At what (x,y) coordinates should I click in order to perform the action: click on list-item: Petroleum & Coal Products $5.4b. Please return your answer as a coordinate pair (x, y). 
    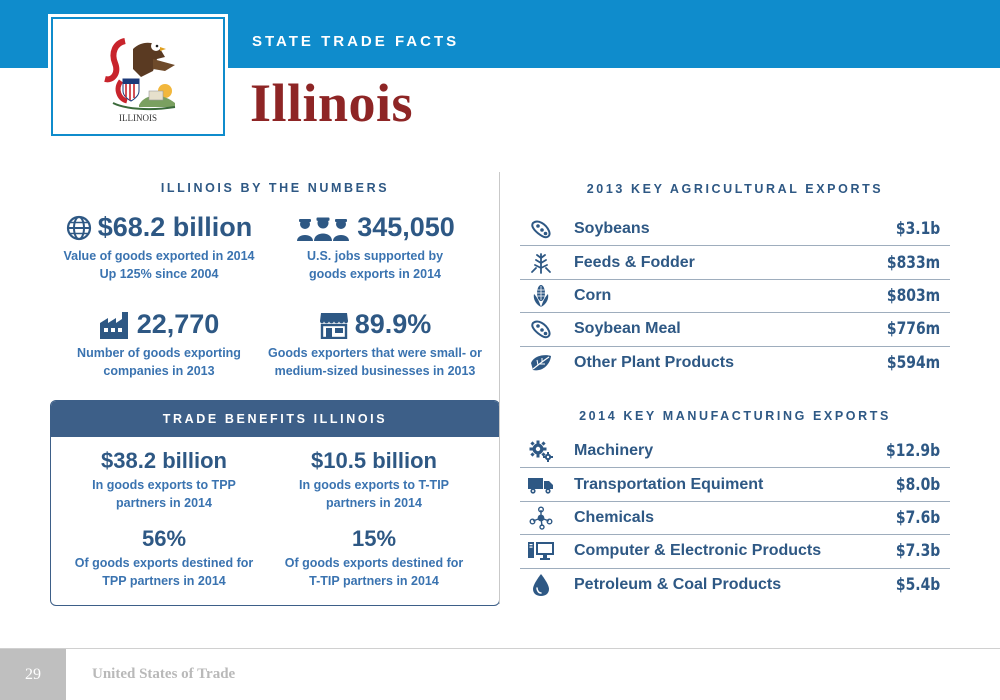
    Looking at the image, I should click on (735, 585).